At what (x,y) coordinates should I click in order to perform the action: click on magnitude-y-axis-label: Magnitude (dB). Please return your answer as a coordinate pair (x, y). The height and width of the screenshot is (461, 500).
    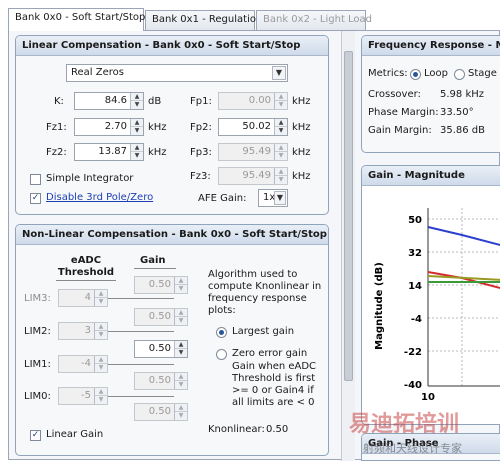
    Looking at the image, I should click on (379, 306).